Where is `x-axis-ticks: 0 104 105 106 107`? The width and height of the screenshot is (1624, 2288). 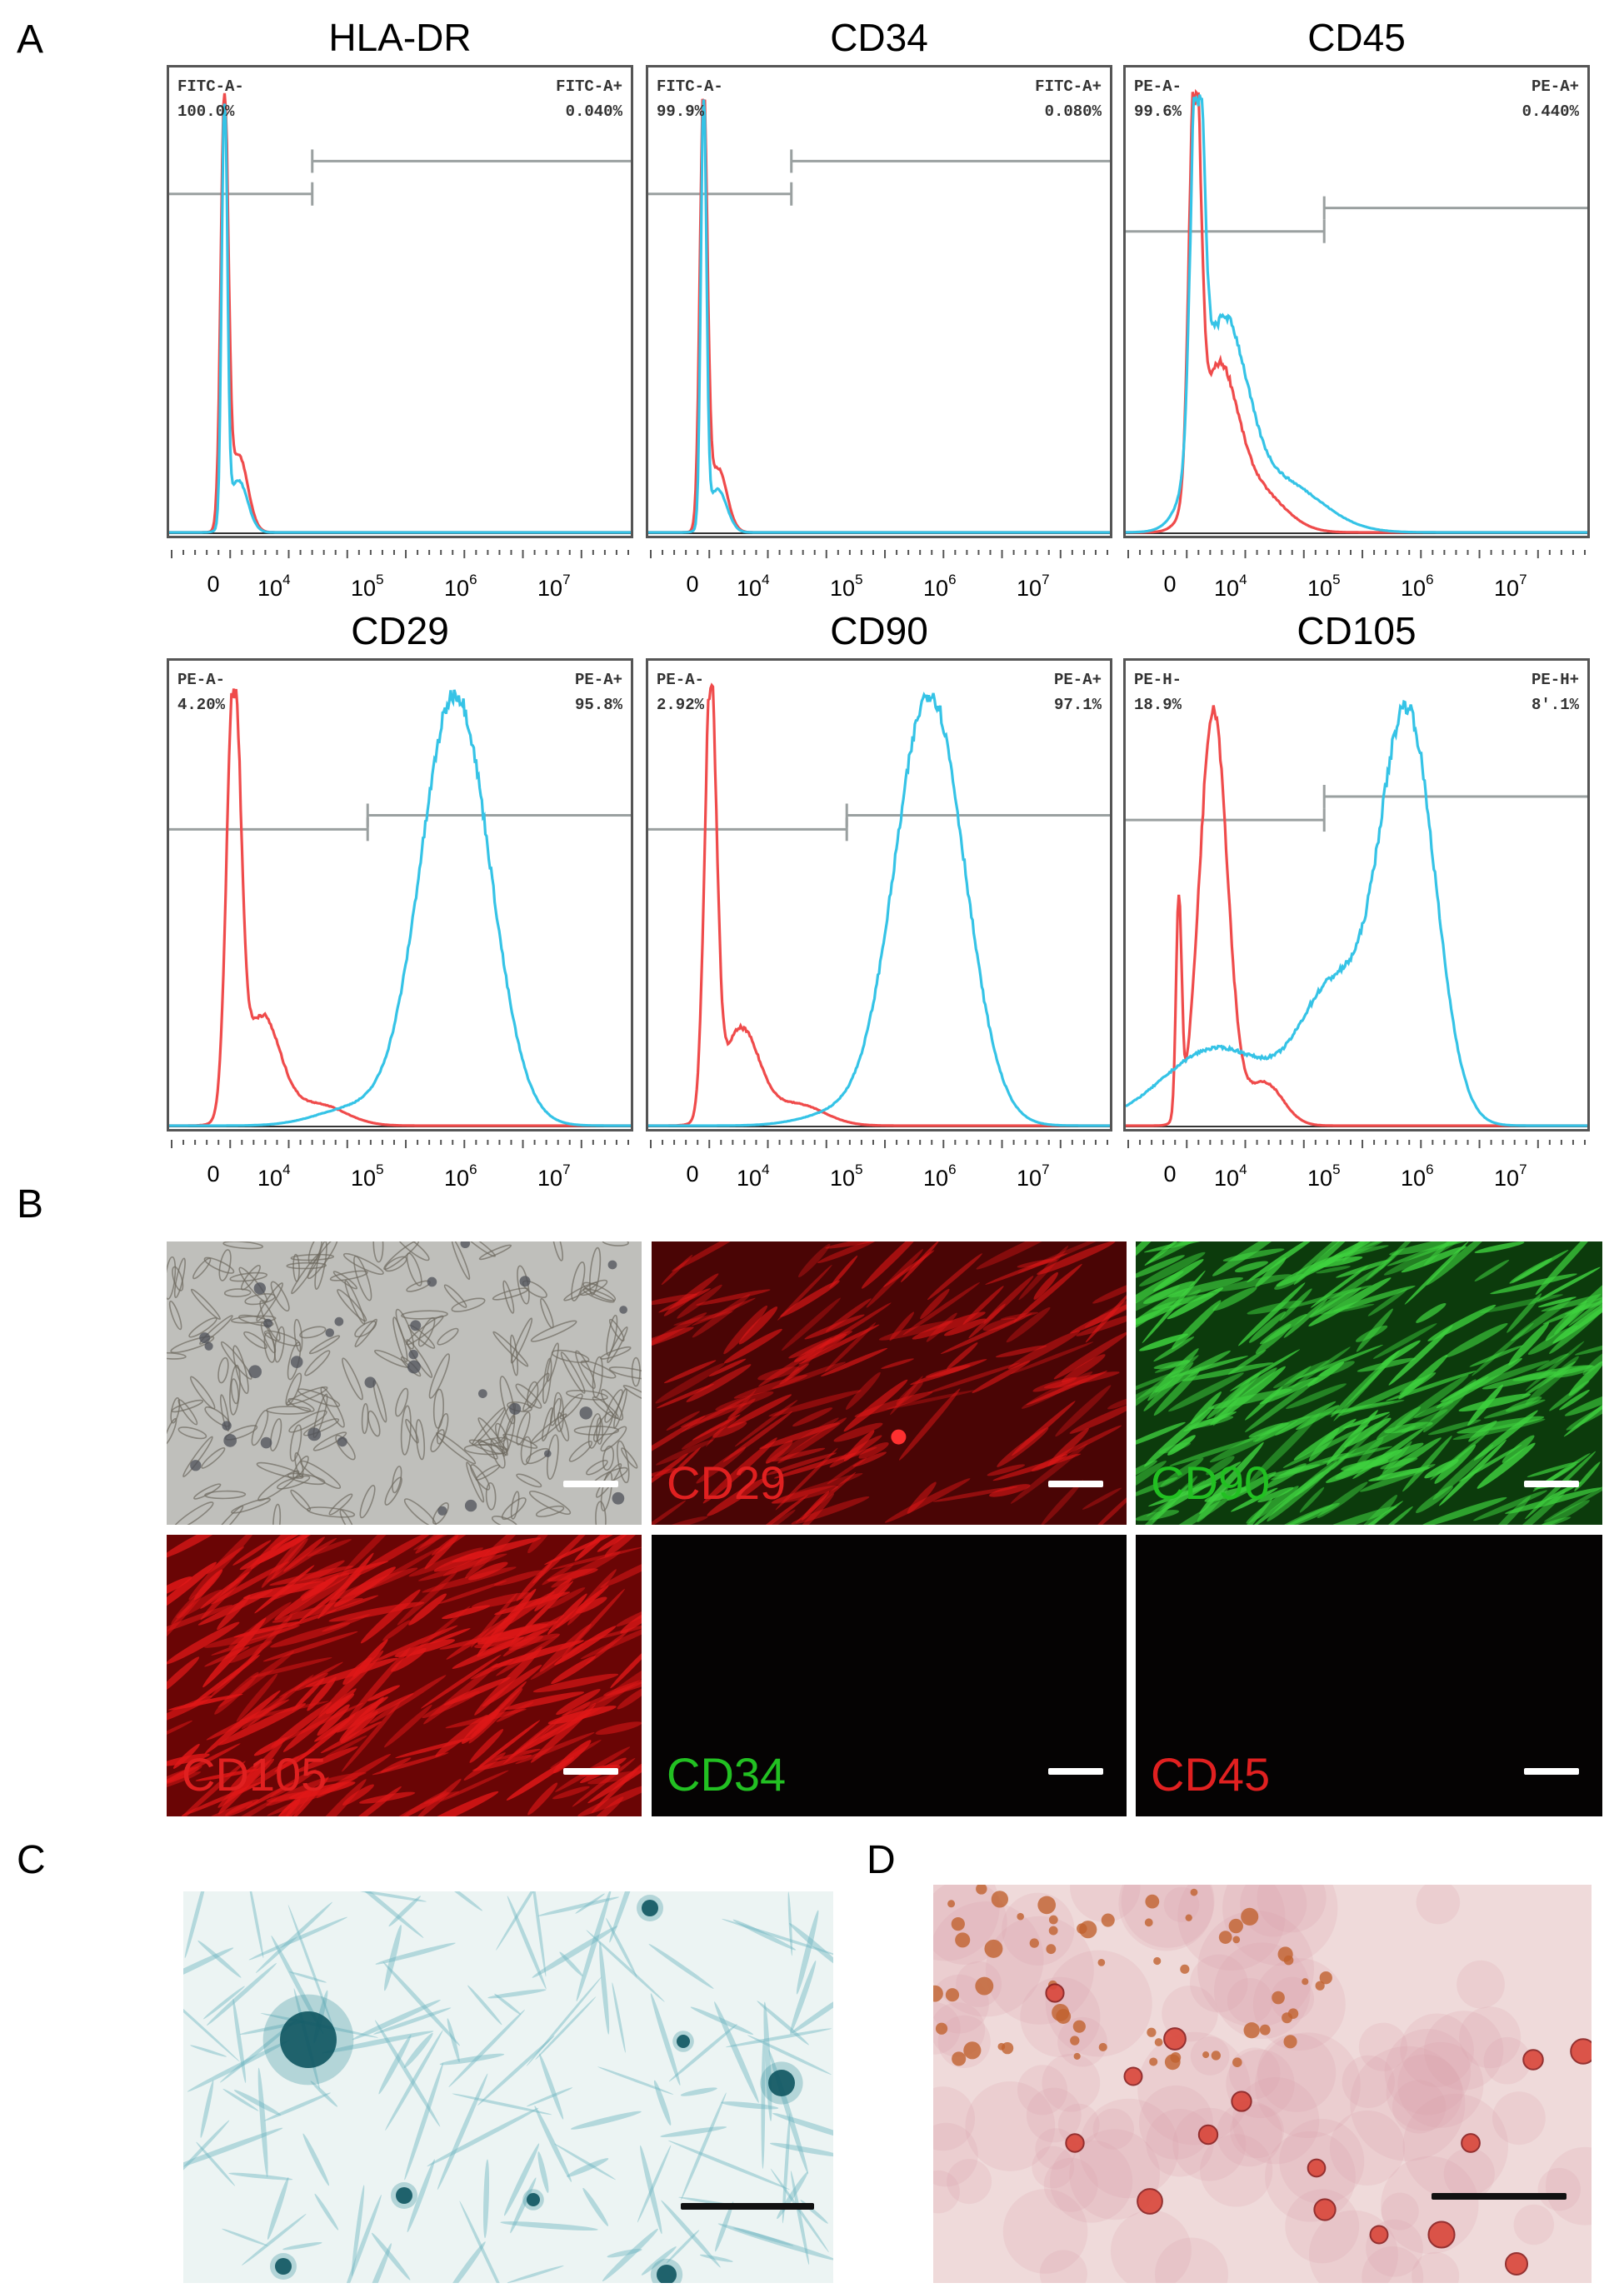
x-axis-ticks: 0 104 105 106 107 is located at coordinates (400, 579).